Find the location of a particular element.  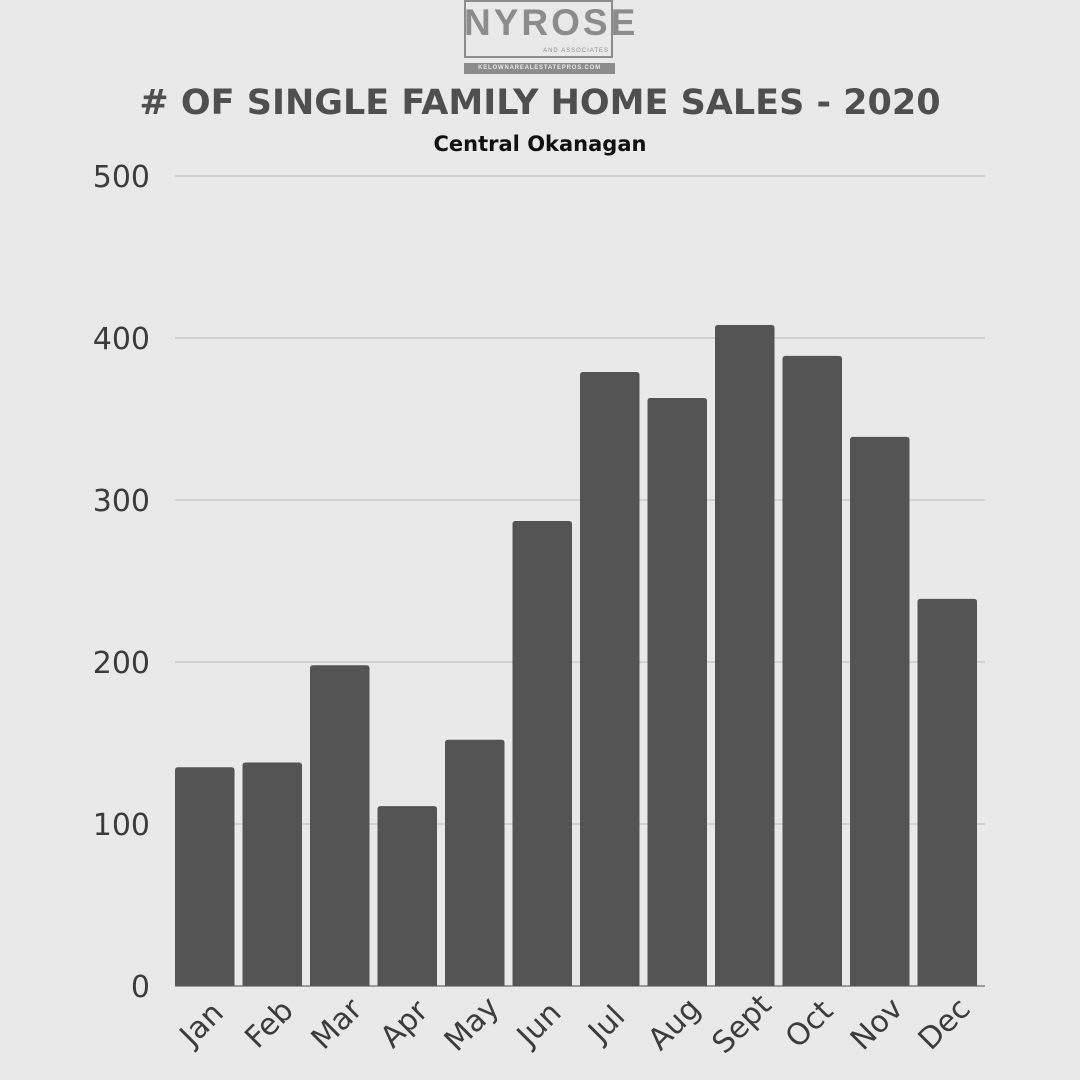

x-tick-label: Dec is located at coordinates (945, 1024).